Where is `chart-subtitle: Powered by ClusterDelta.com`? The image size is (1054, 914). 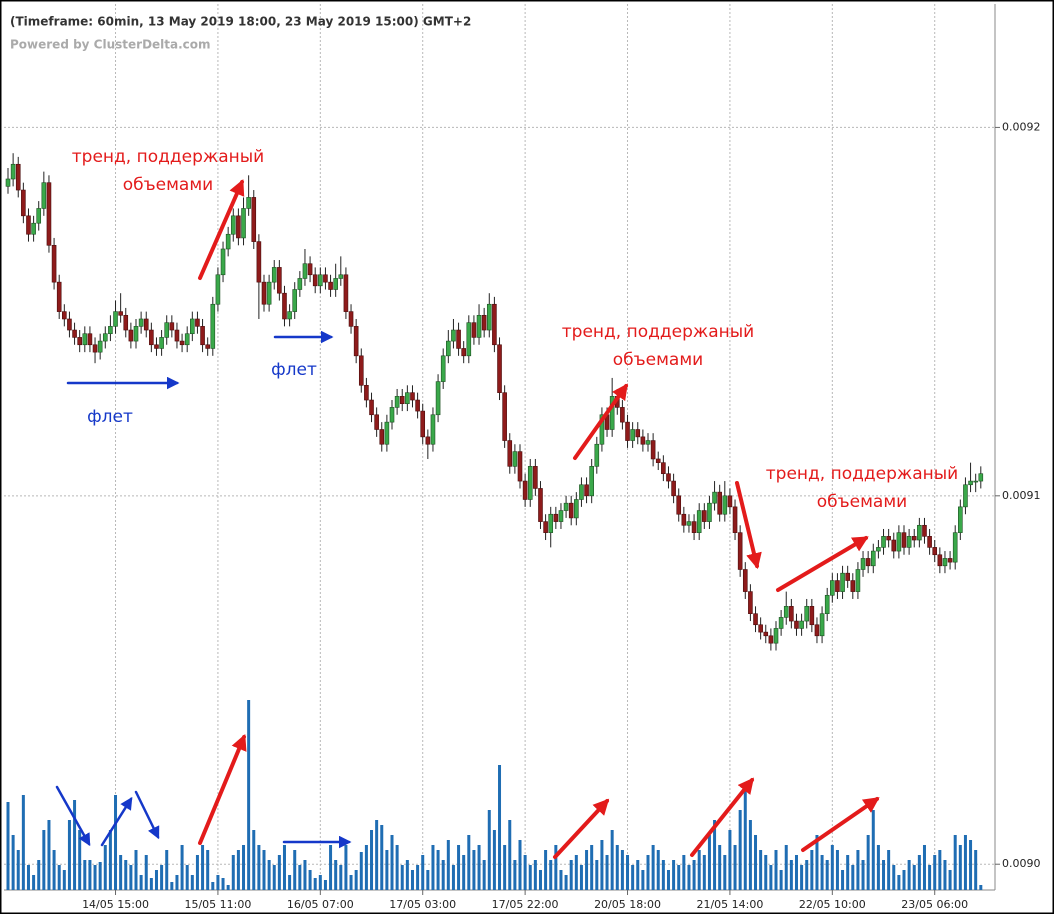 chart-subtitle: Powered by ClusterDelta.com is located at coordinates (110, 45).